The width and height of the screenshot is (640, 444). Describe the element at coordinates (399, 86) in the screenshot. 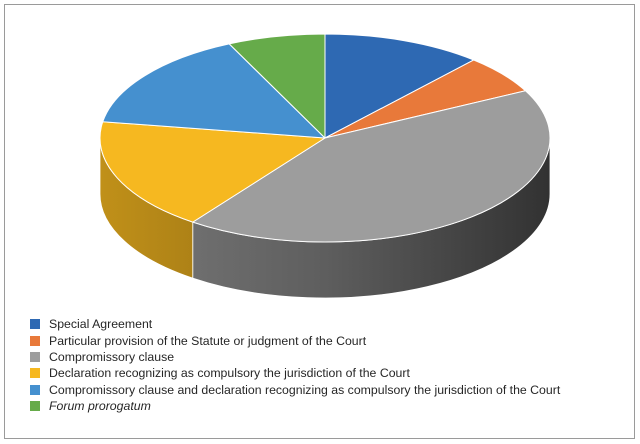

I see `pie-slice-special-agreement` at that location.